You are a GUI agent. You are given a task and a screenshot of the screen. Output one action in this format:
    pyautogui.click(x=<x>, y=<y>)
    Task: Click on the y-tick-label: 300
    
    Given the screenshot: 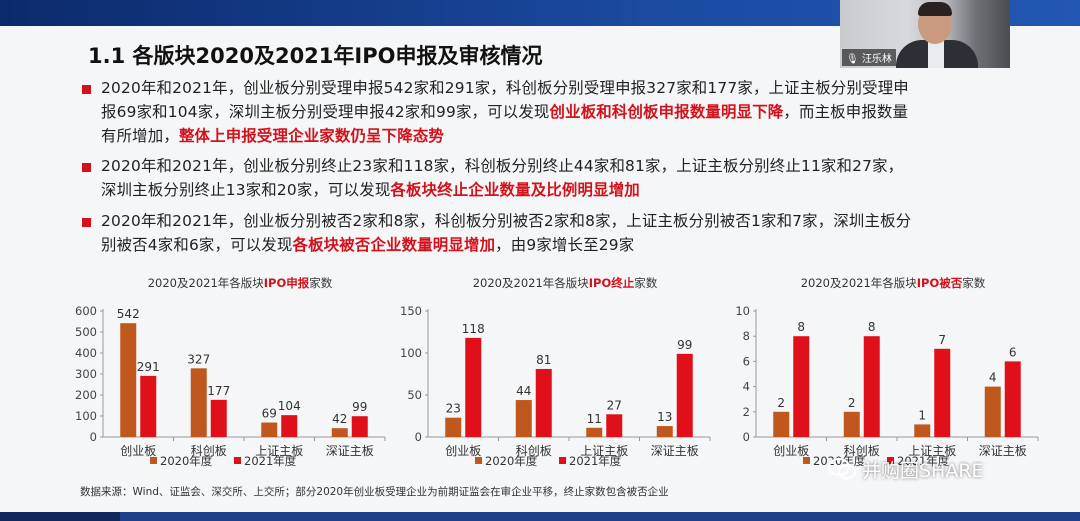 What is the action you would take?
    pyautogui.click(x=86, y=374)
    